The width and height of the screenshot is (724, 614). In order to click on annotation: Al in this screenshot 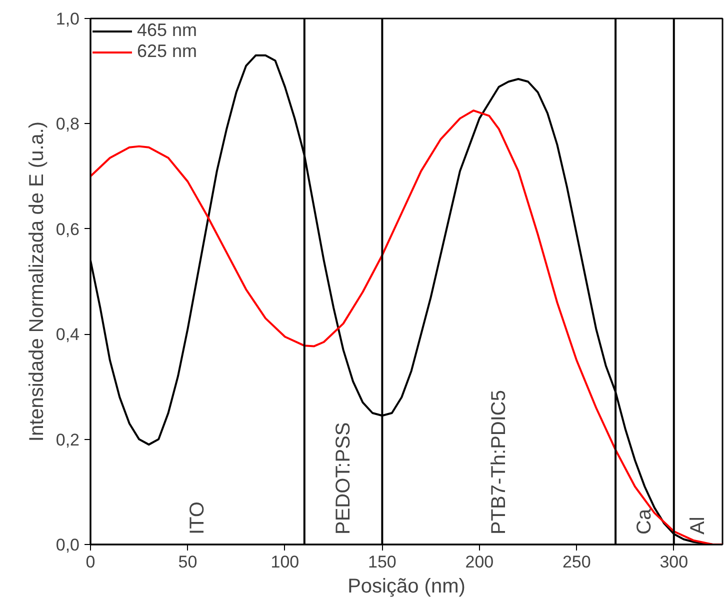, I will do `click(698, 525)`.